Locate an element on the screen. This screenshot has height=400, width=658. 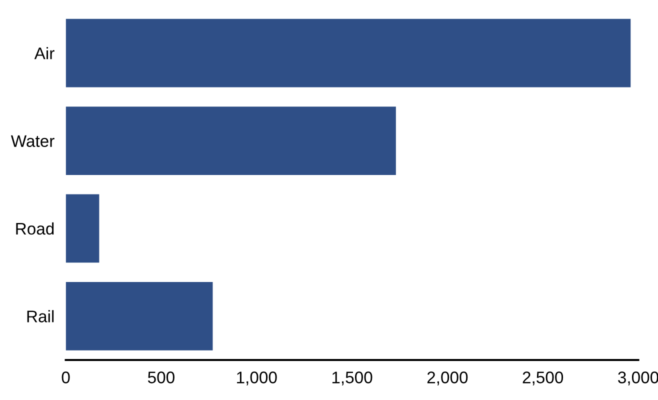
y-tick-label: Road is located at coordinates (35, 228).